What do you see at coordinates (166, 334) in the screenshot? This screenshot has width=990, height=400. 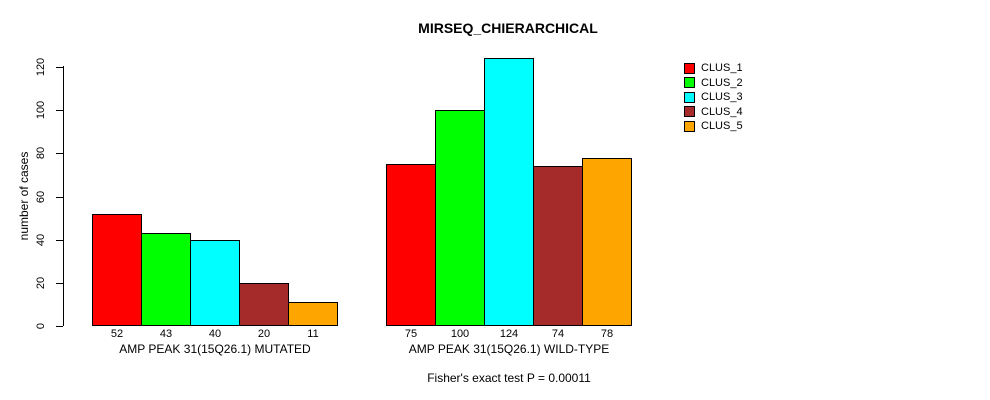 I see `bar-value-label: 43` at bounding box center [166, 334].